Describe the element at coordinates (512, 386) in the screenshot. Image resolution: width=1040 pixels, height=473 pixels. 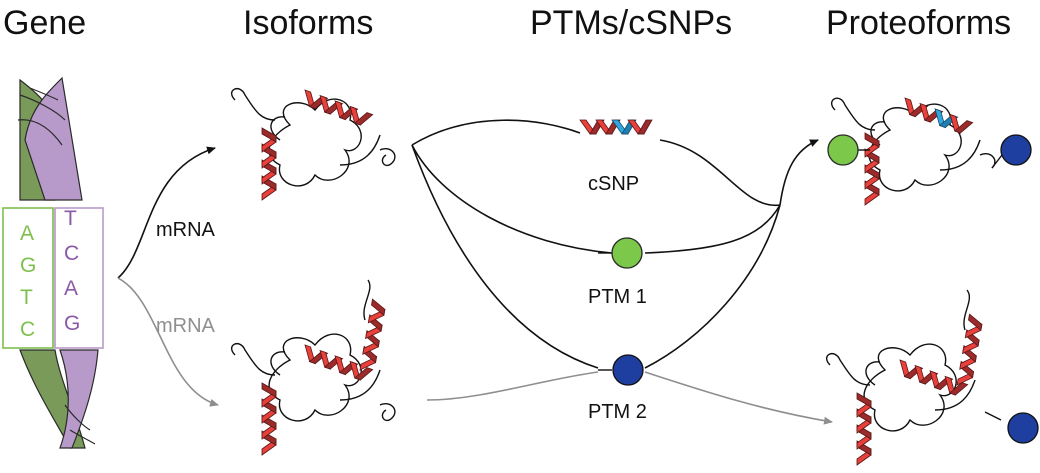
I see `connector-grey-left` at that location.